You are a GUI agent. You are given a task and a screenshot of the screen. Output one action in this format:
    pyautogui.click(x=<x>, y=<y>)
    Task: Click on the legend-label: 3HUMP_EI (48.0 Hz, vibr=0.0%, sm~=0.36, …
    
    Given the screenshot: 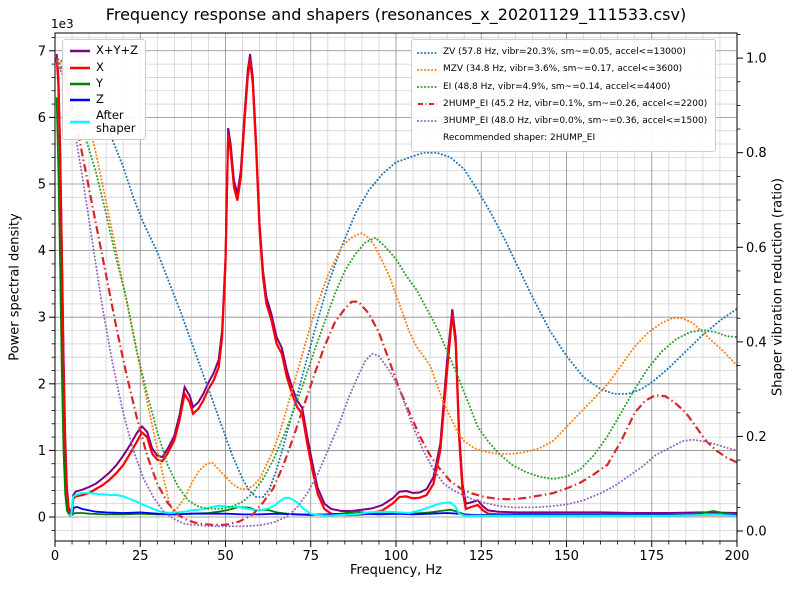 What is the action you would take?
    pyautogui.click(x=575, y=120)
    